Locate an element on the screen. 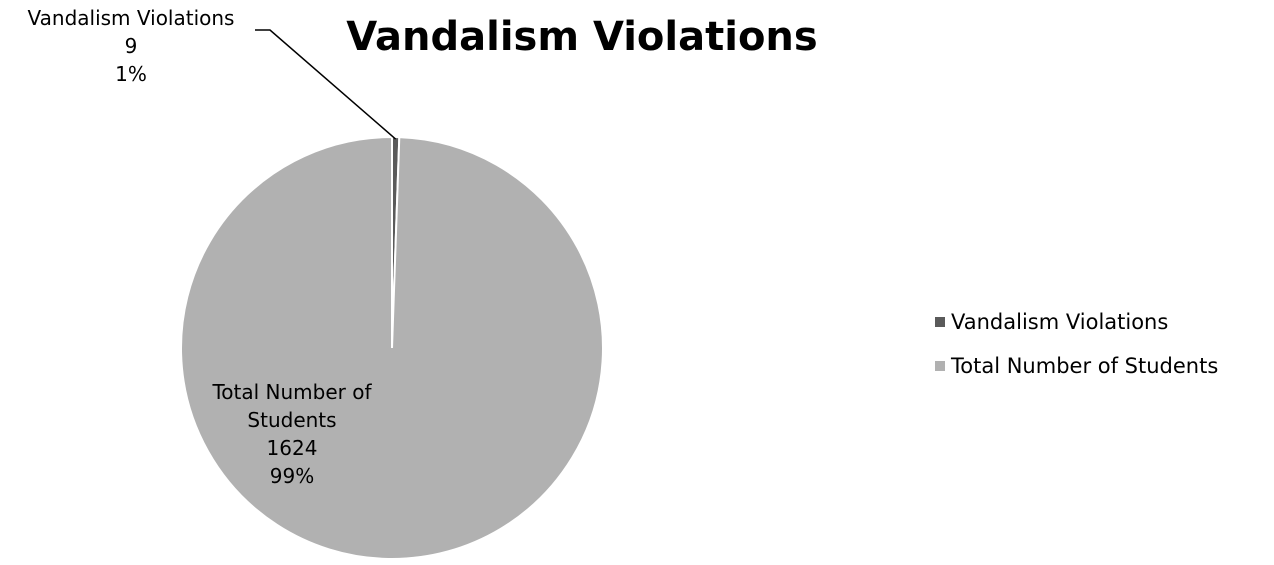  chart-title: Vandalism Violations is located at coordinates (582, 37).